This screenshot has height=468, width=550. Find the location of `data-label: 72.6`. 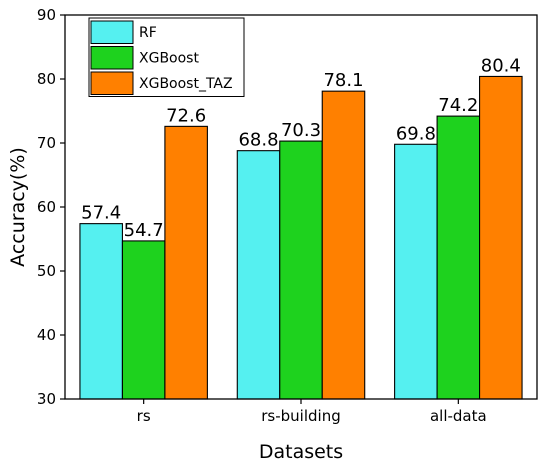

data-label: 72.6 is located at coordinates (186, 115).